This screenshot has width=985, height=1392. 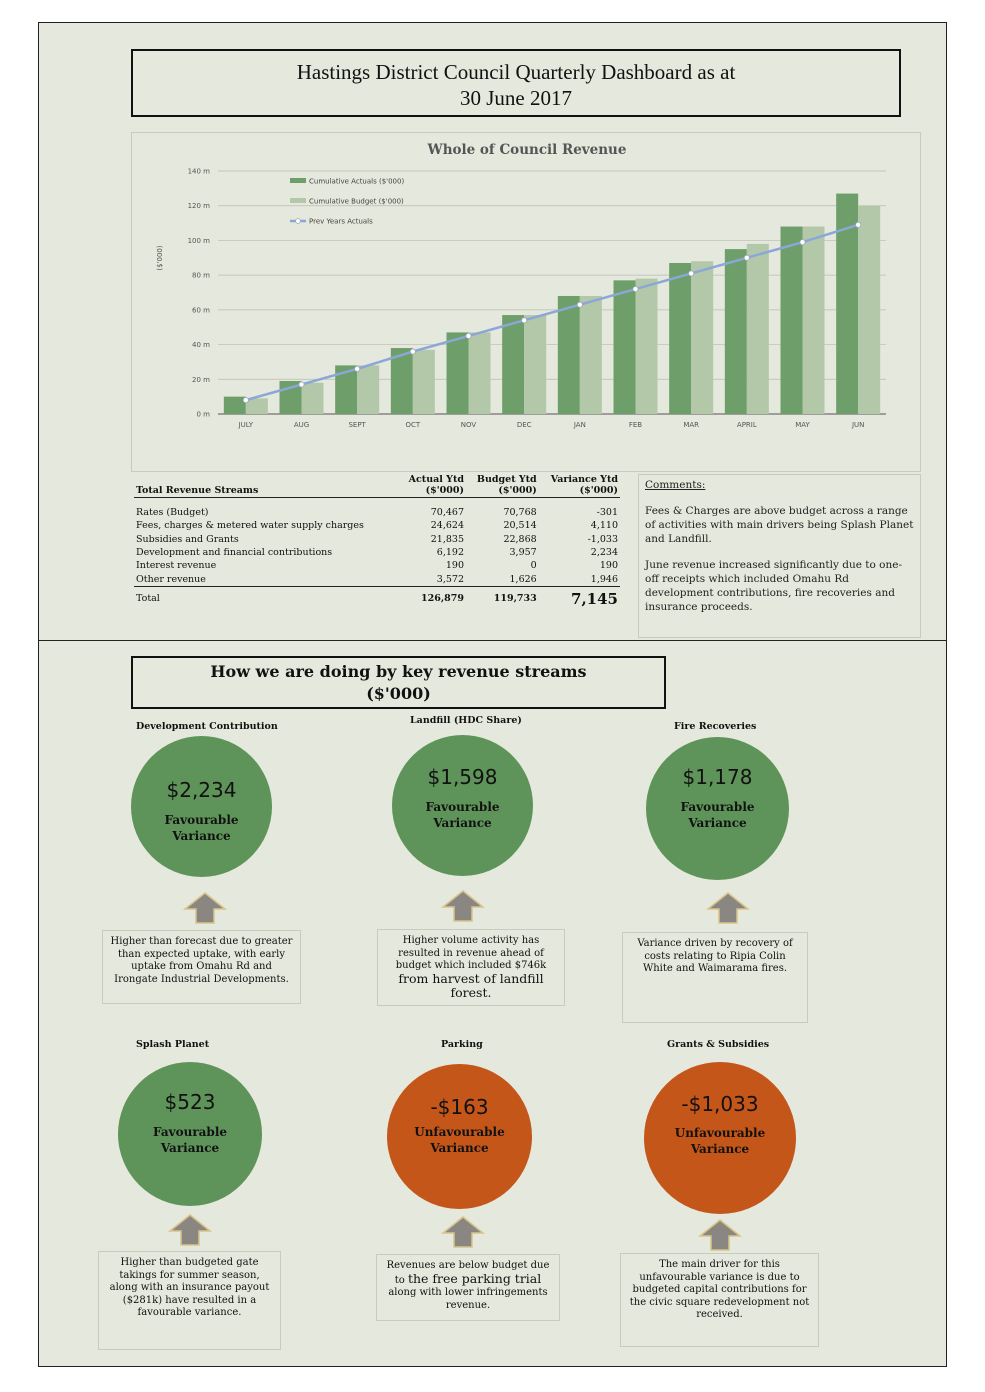 I want to click on table-row: Subsidies and Grants 21,835 22,868 -1,033, so click(x=377, y=539).